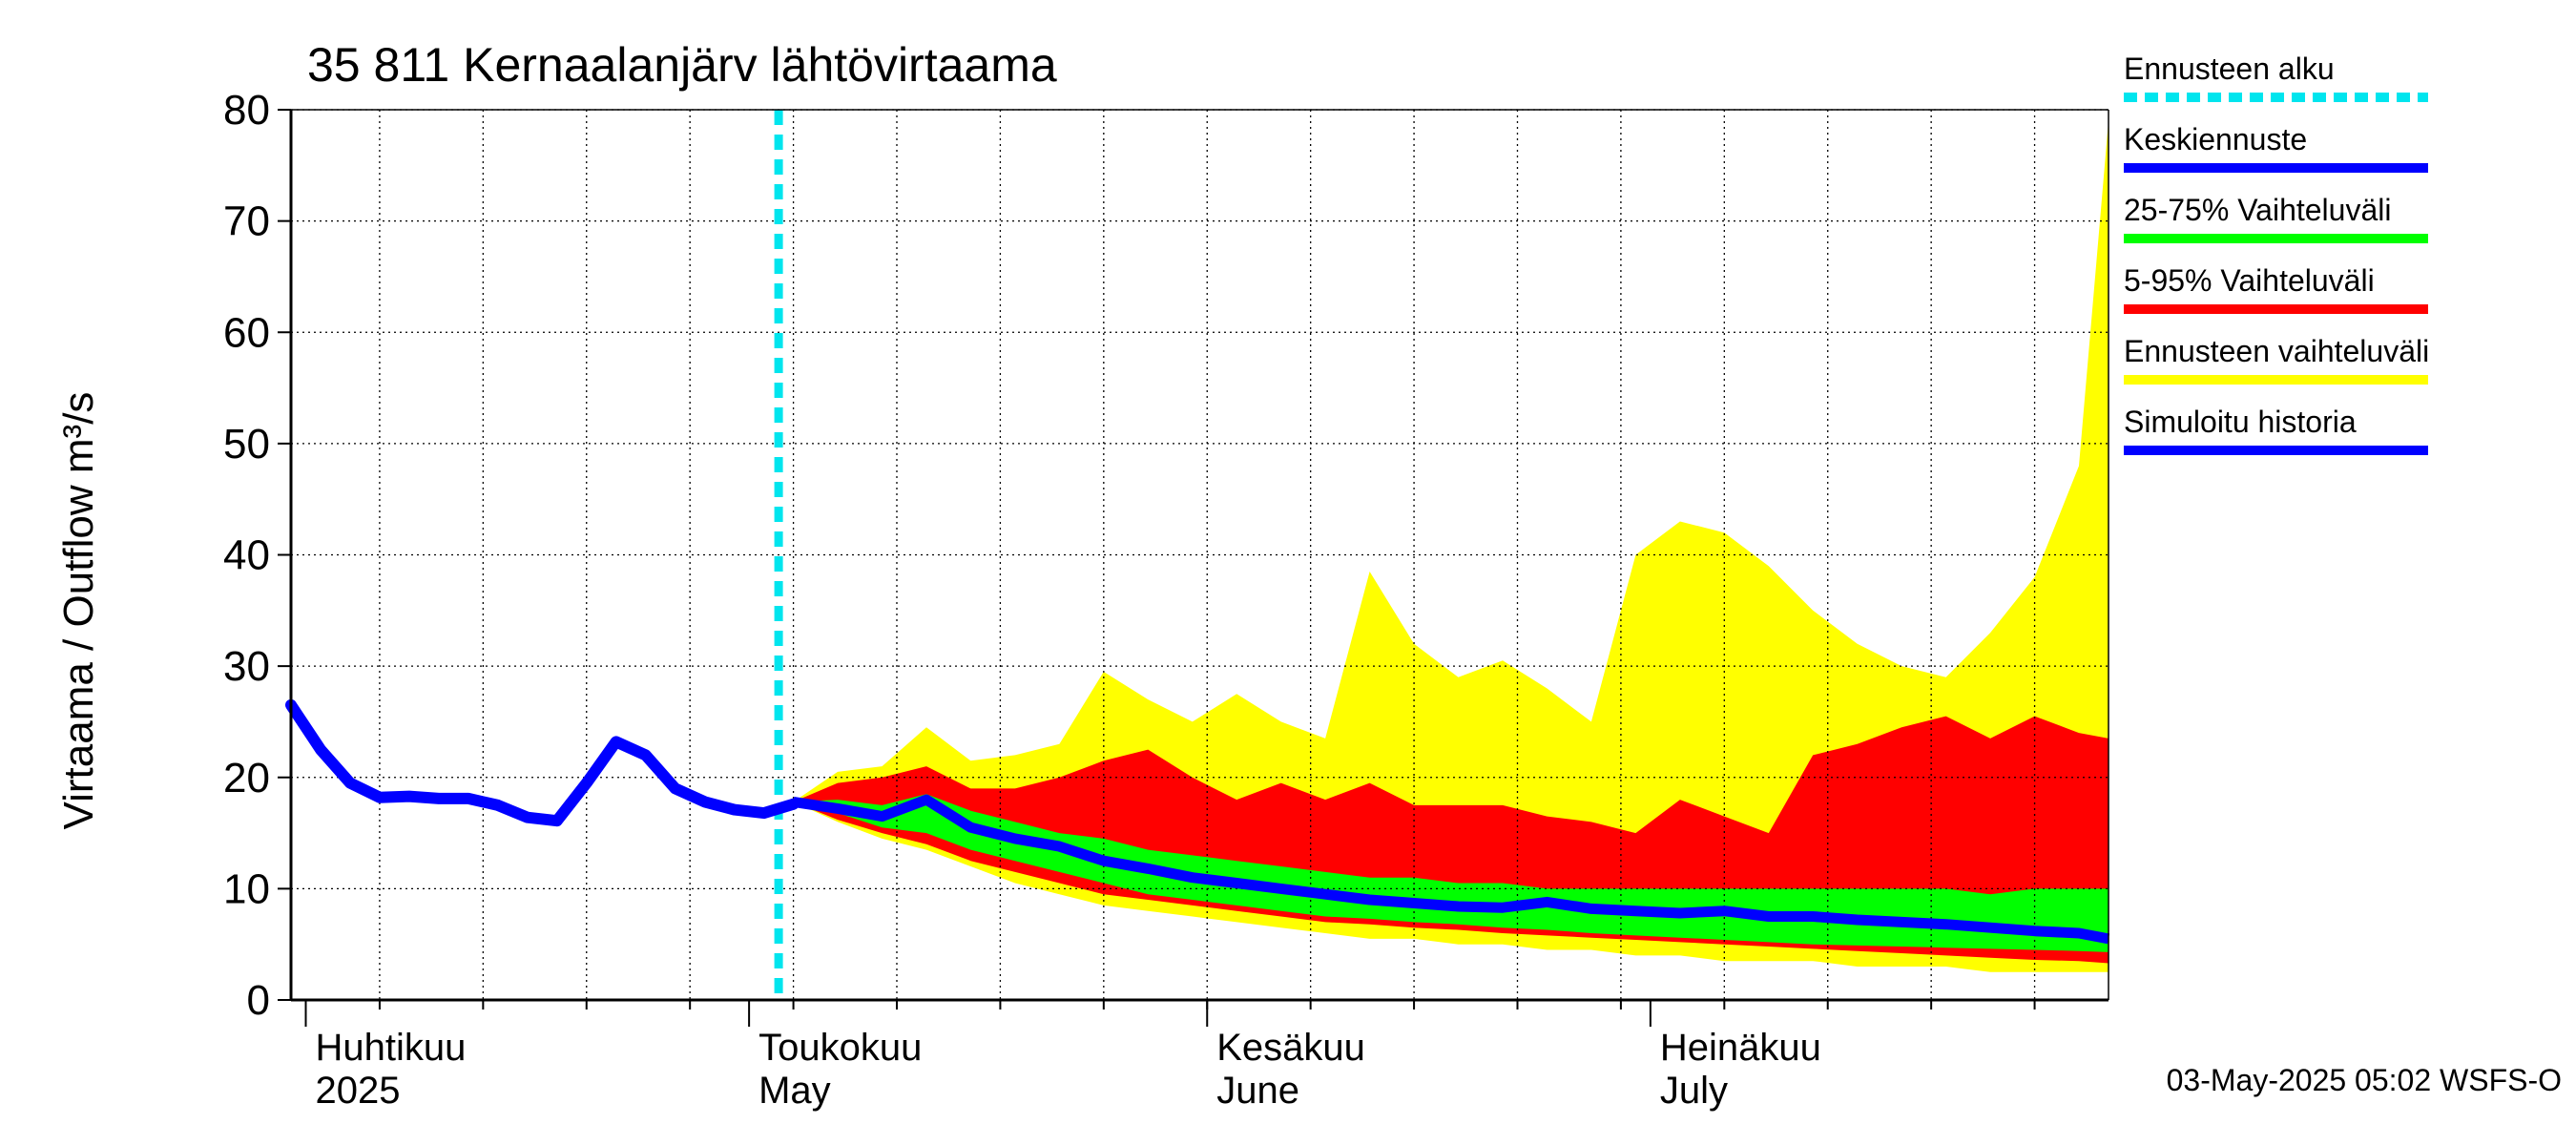  Describe the element at coordinates (246, 555) in the screenshot. I see `y-tick-label: 40` at that location.